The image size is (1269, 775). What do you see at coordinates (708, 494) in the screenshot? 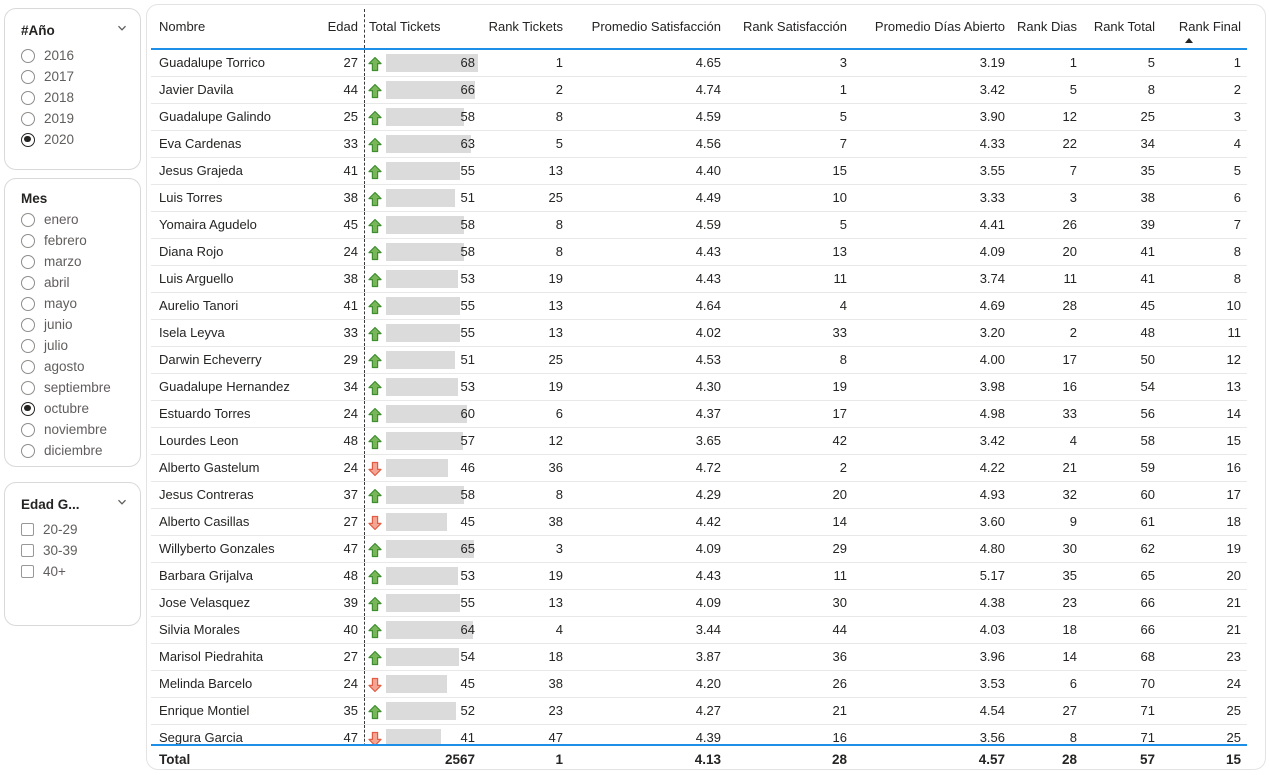
I see `cell-promedio-satisfaccion: 4.29` at bounding box center [708, 494].